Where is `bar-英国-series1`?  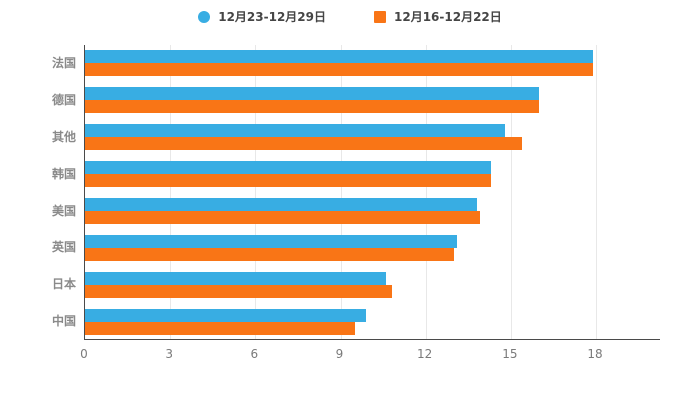
bar-英国-series1 is located at coordinates (271, 241).